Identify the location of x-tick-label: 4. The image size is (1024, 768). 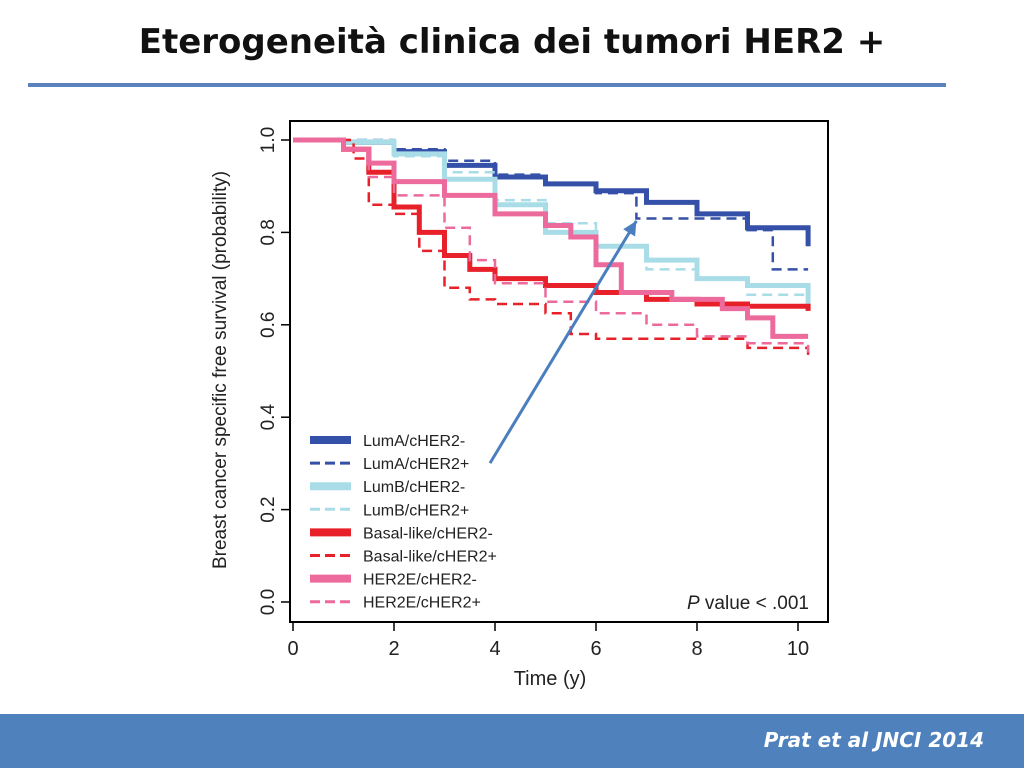
(494, 649).